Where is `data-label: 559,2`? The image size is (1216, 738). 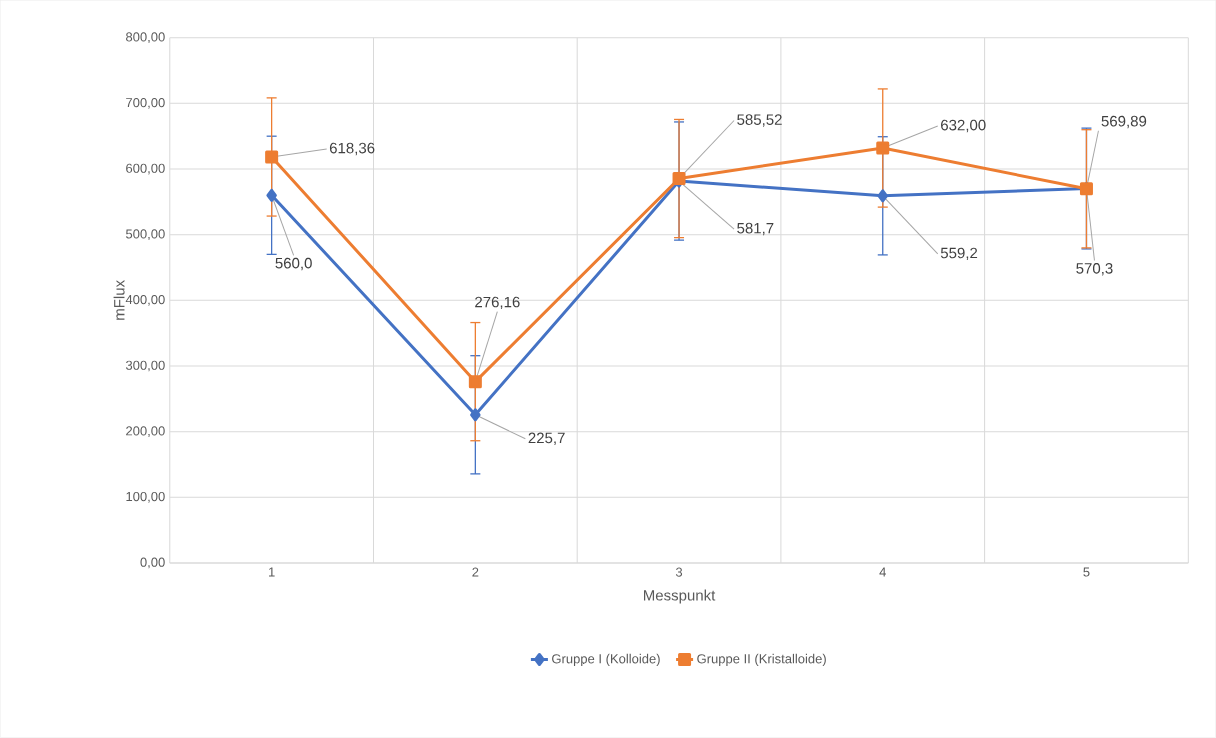 data-label: 559,2 is located at coordinates (959, 254).